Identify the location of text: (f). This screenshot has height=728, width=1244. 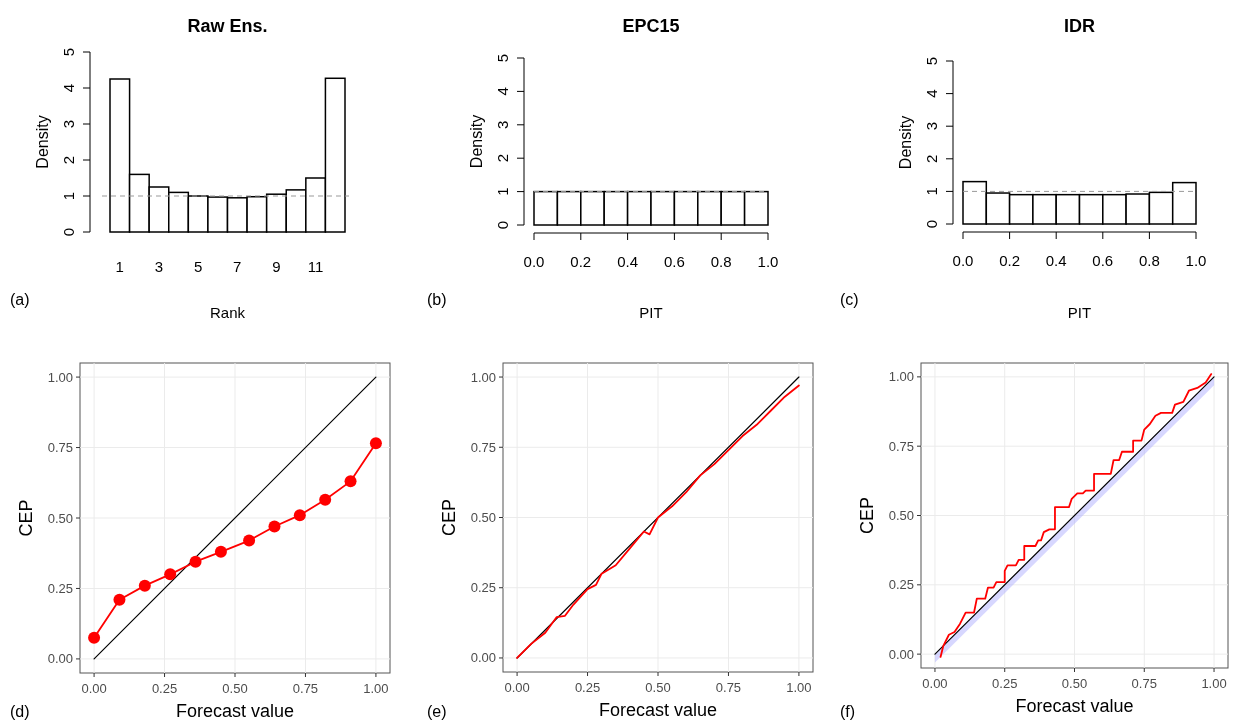
(848, 711).